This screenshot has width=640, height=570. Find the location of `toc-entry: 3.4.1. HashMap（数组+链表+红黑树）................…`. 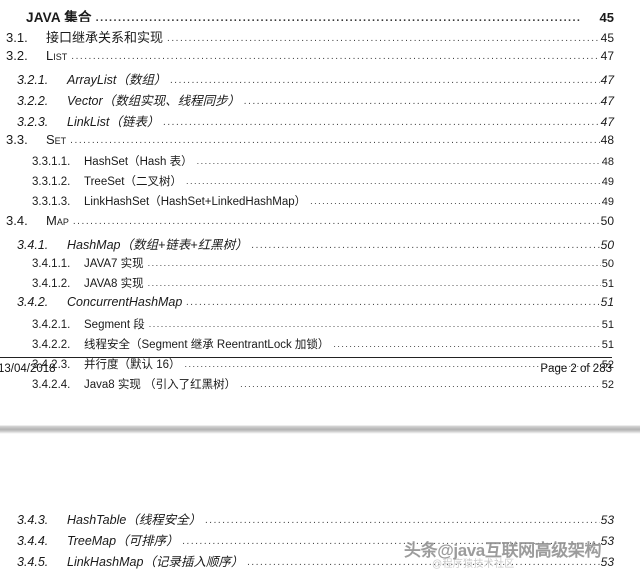

toc-entry: 3.4.1. HashMap（数组+链表+红黑树）................… is located at coordinates (320, 241).